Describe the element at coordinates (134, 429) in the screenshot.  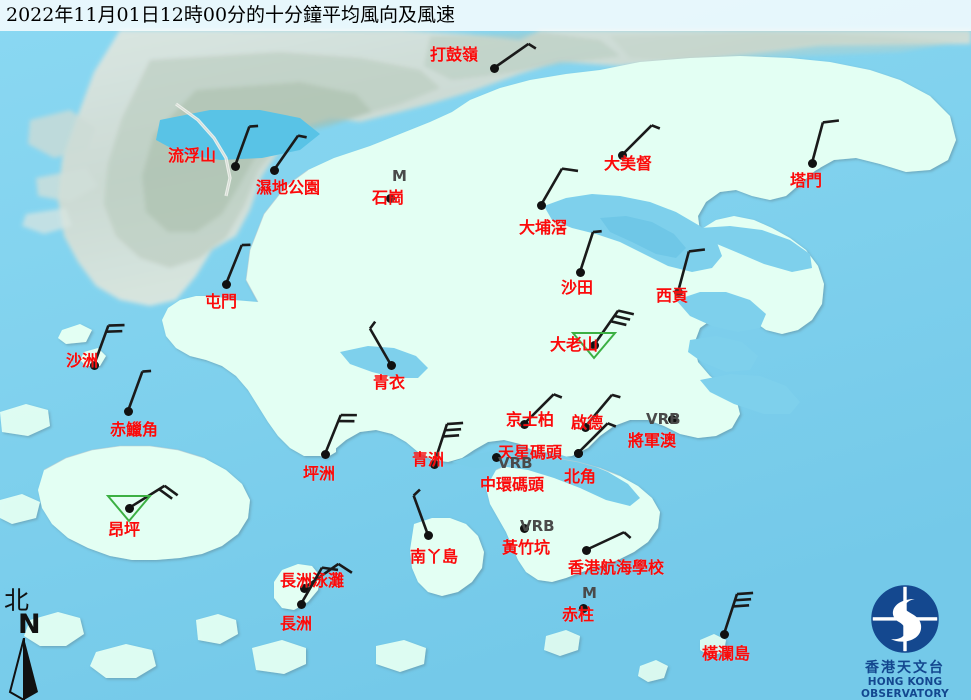
I see `station-label-chek-lap-kok: 赤鱲角` at that location.